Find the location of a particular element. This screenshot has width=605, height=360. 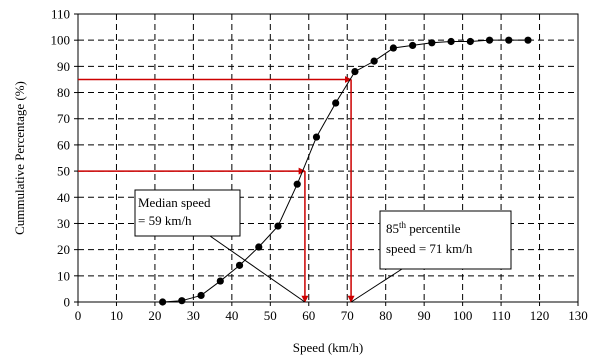

x-tick-label: 10 is located at coordinates (116, 315).